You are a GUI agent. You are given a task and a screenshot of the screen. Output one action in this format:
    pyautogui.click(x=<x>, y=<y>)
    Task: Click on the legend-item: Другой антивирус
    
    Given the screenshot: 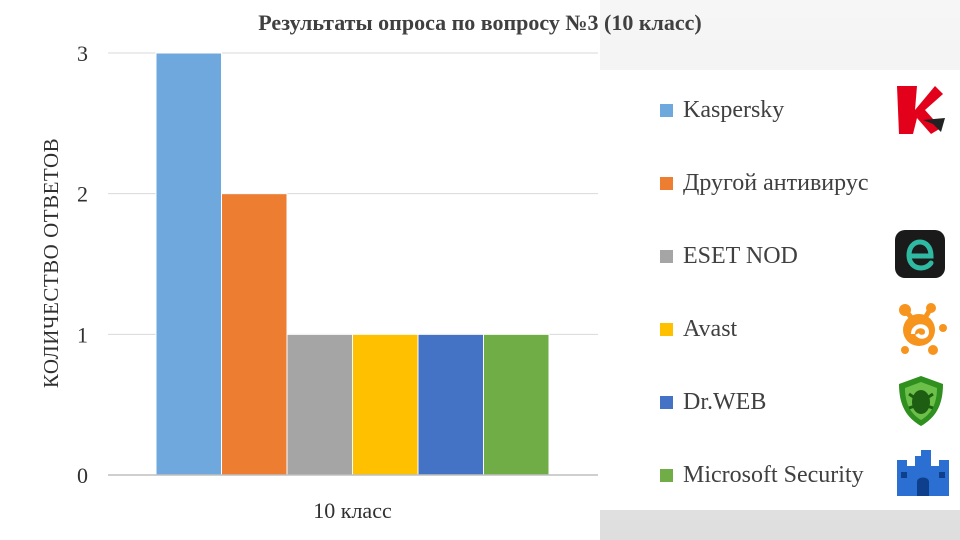 What is the action you would take?
    pyautogui.click(x=810, y=183)
    